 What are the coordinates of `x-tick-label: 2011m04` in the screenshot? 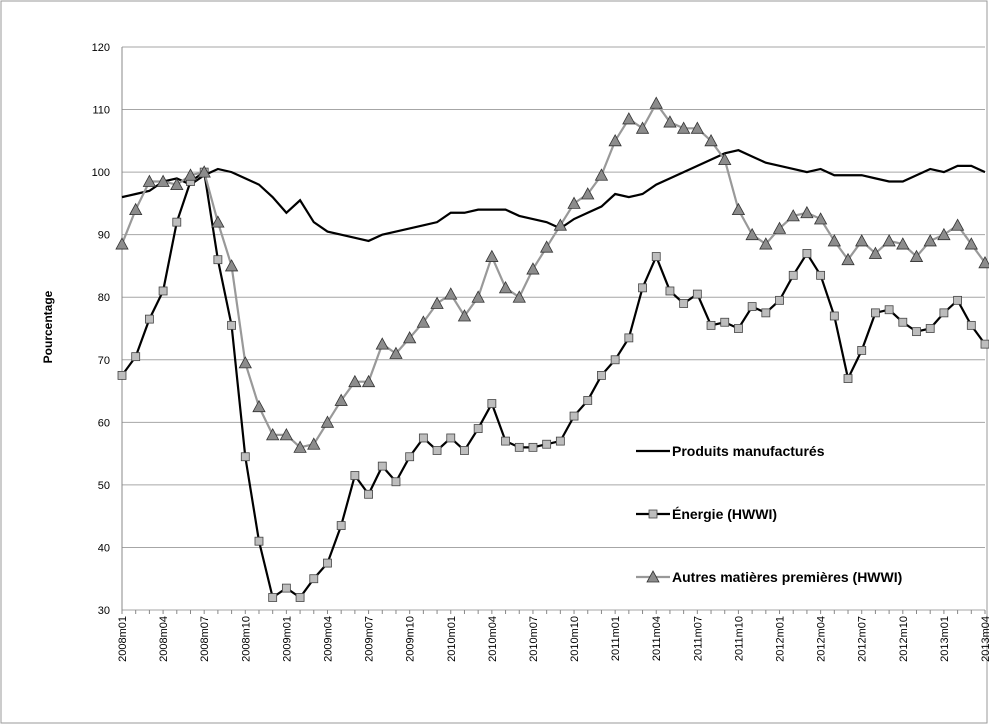 It's located at (657, 638).